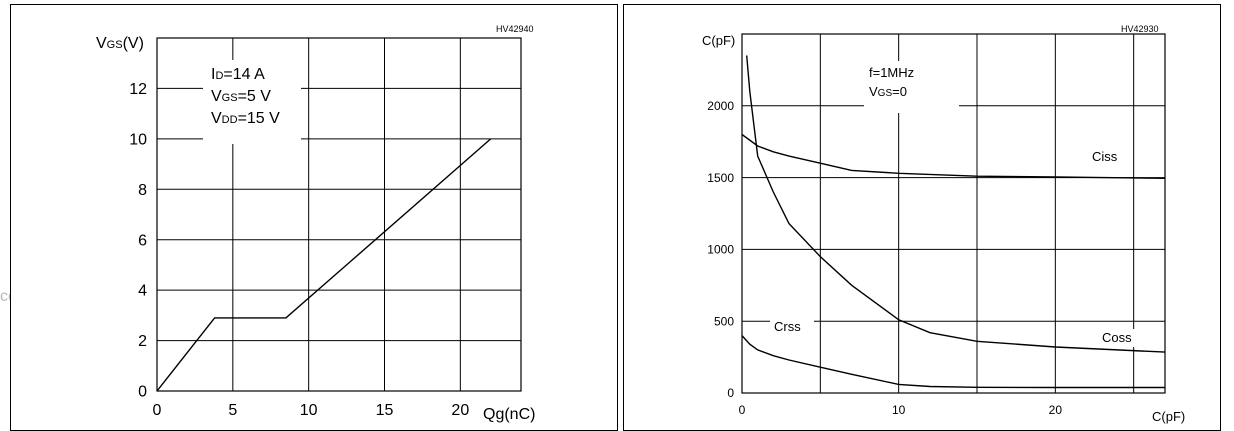 Image resolution: width=1234 pixels, height=431 pixels. Describe the element at coordinates (142, 291) in the screenshot. I see `y-tick-label: 4` at that location.